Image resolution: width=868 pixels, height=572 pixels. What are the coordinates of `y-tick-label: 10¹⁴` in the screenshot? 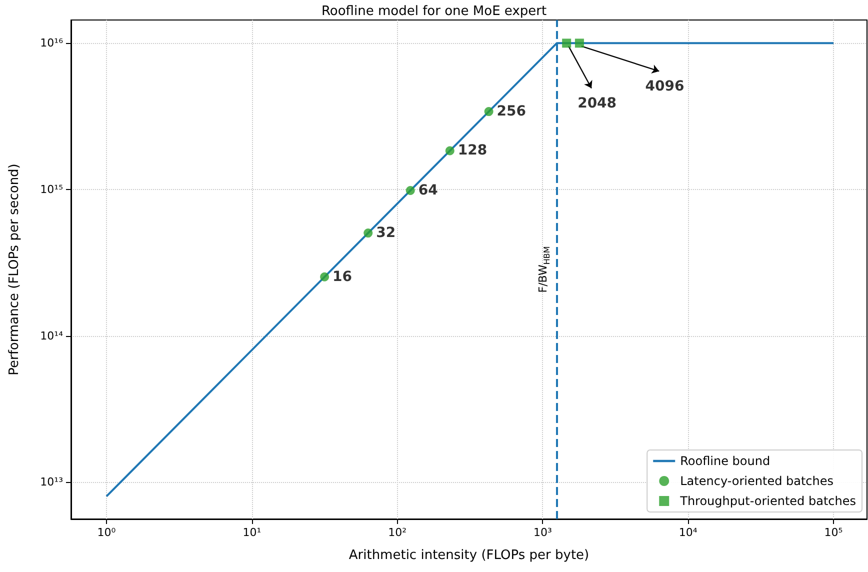 It's located at (52, 335).